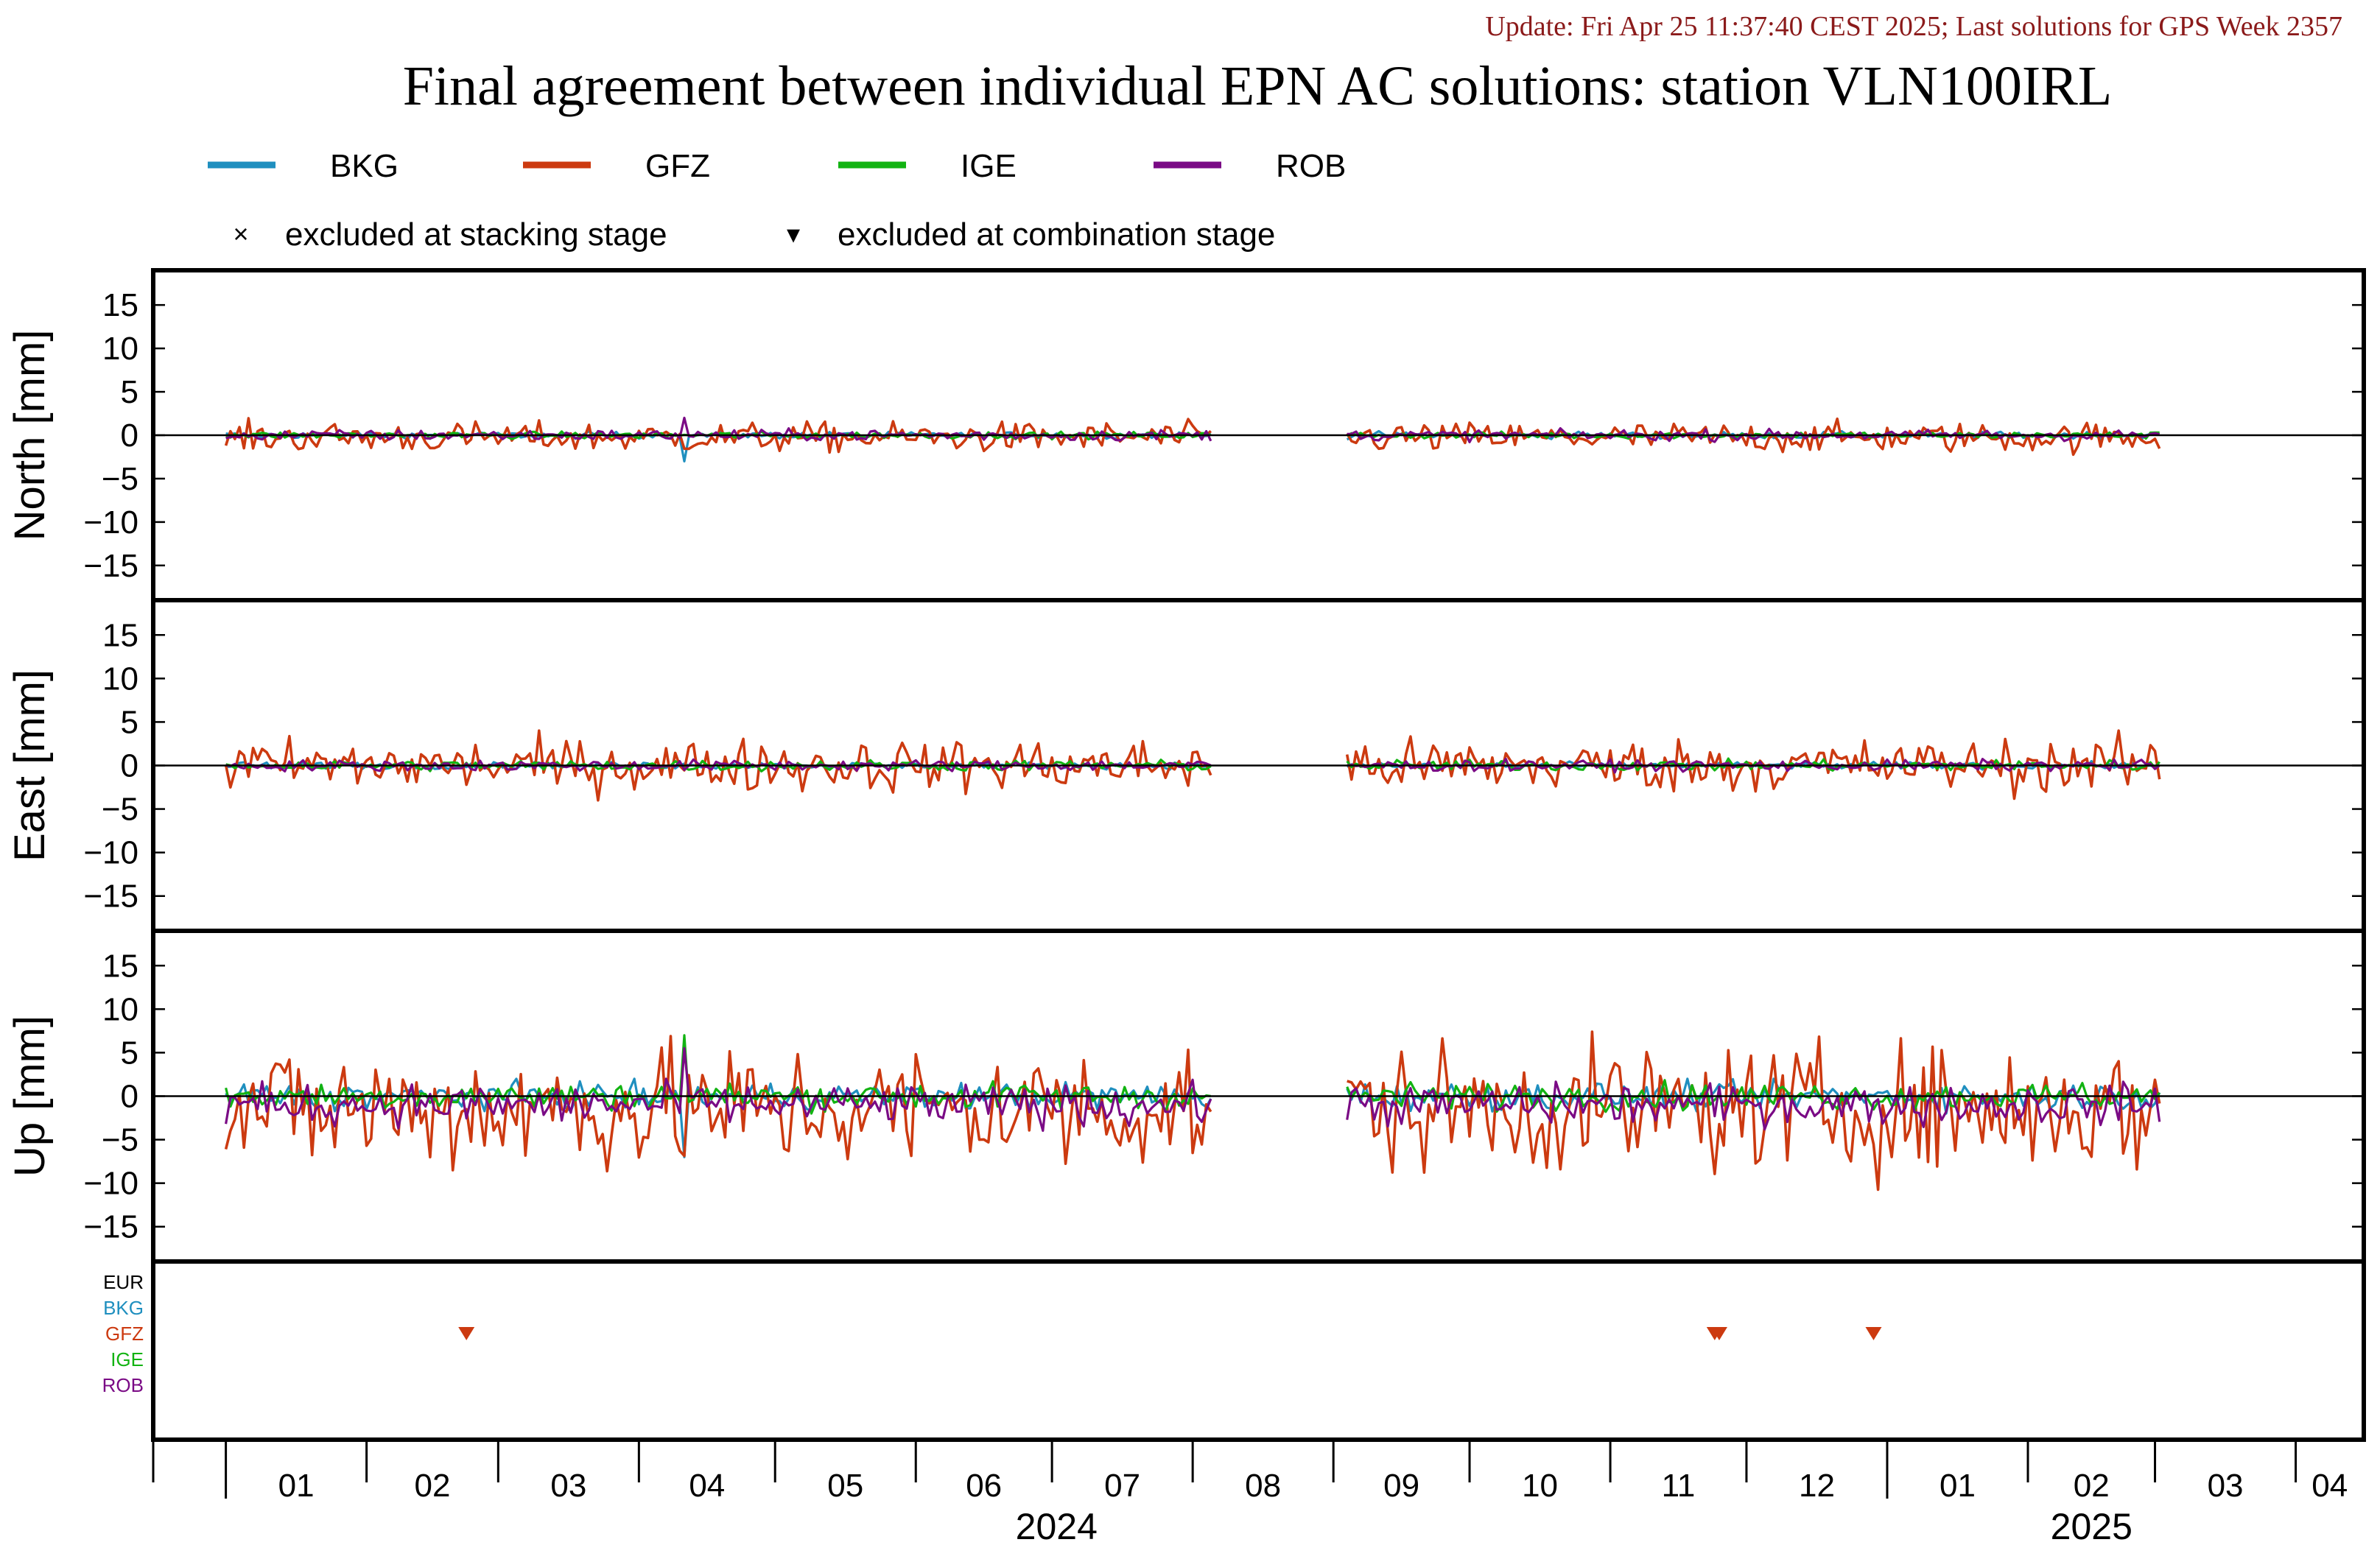  I want to click on month-label: 05, so click(845, 1486).